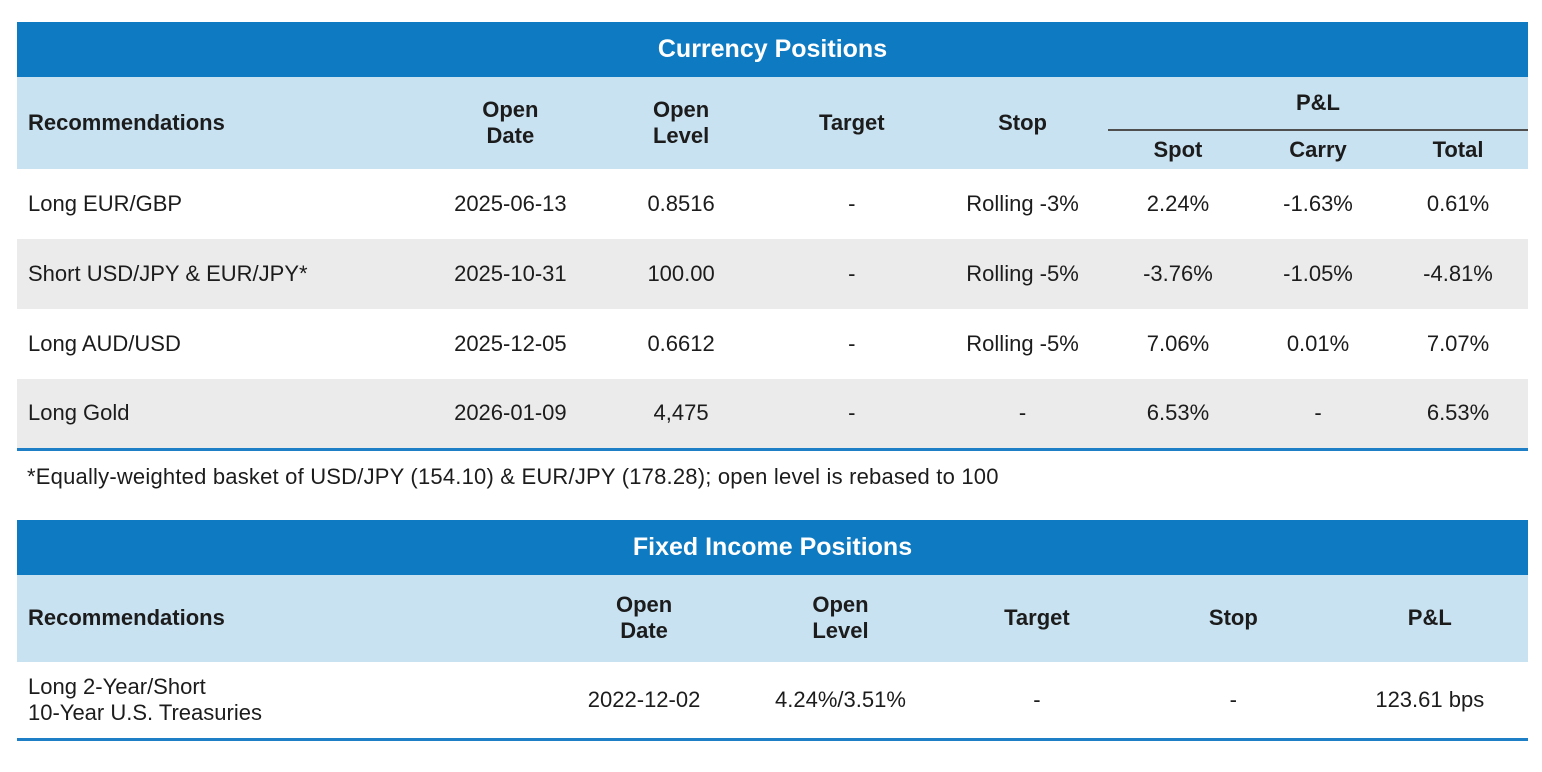 The height and width of the screenshot is (772, 1542). What do you see at coordinates (1318, 343) in the screenshot?
I see `cell-pnl-carry: 0.01%` at bounding box center [1318, 343].